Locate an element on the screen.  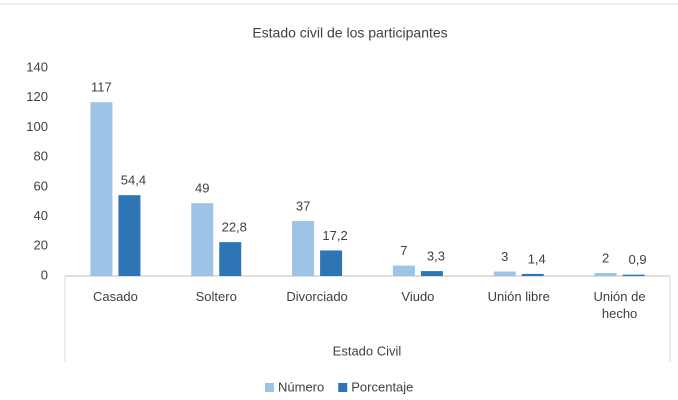
data-label: 117 is located at coordinates (101, 87).